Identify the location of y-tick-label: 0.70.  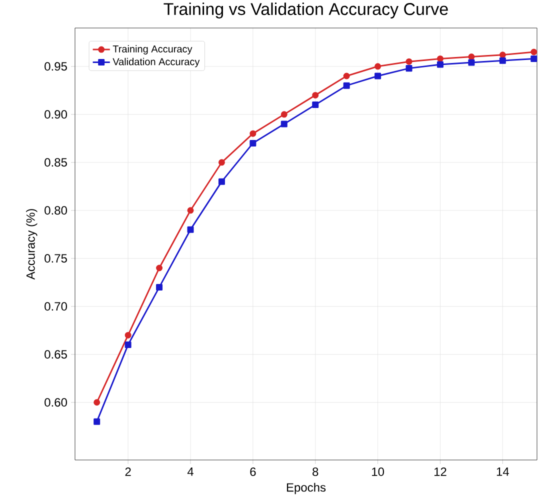
(56, 306).